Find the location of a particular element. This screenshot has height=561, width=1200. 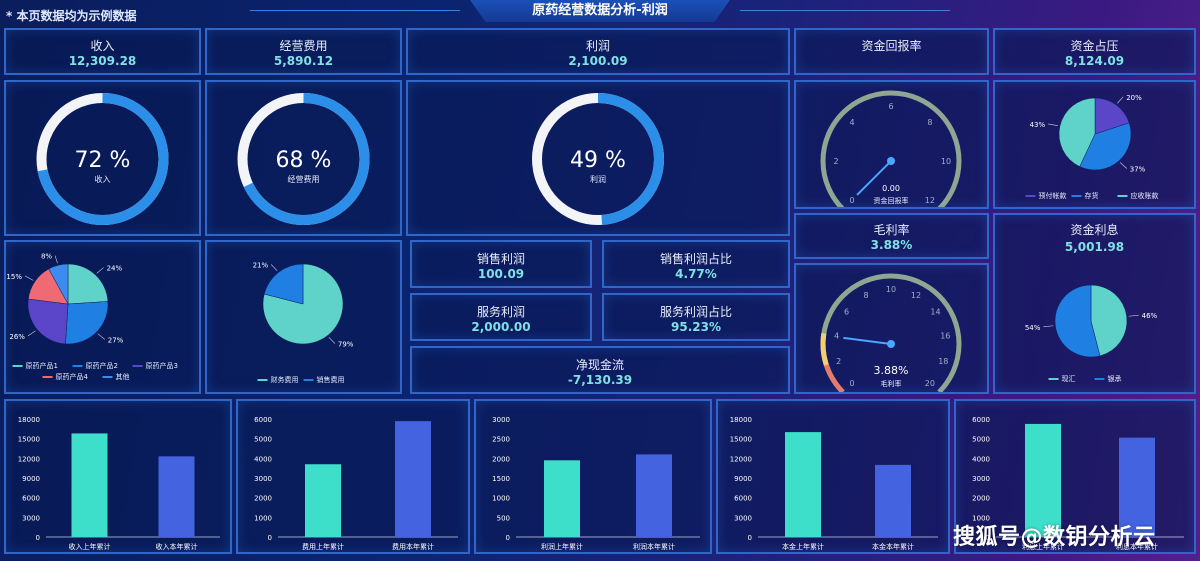

ring-caption: 收入 is located at coordinates (103, 179).